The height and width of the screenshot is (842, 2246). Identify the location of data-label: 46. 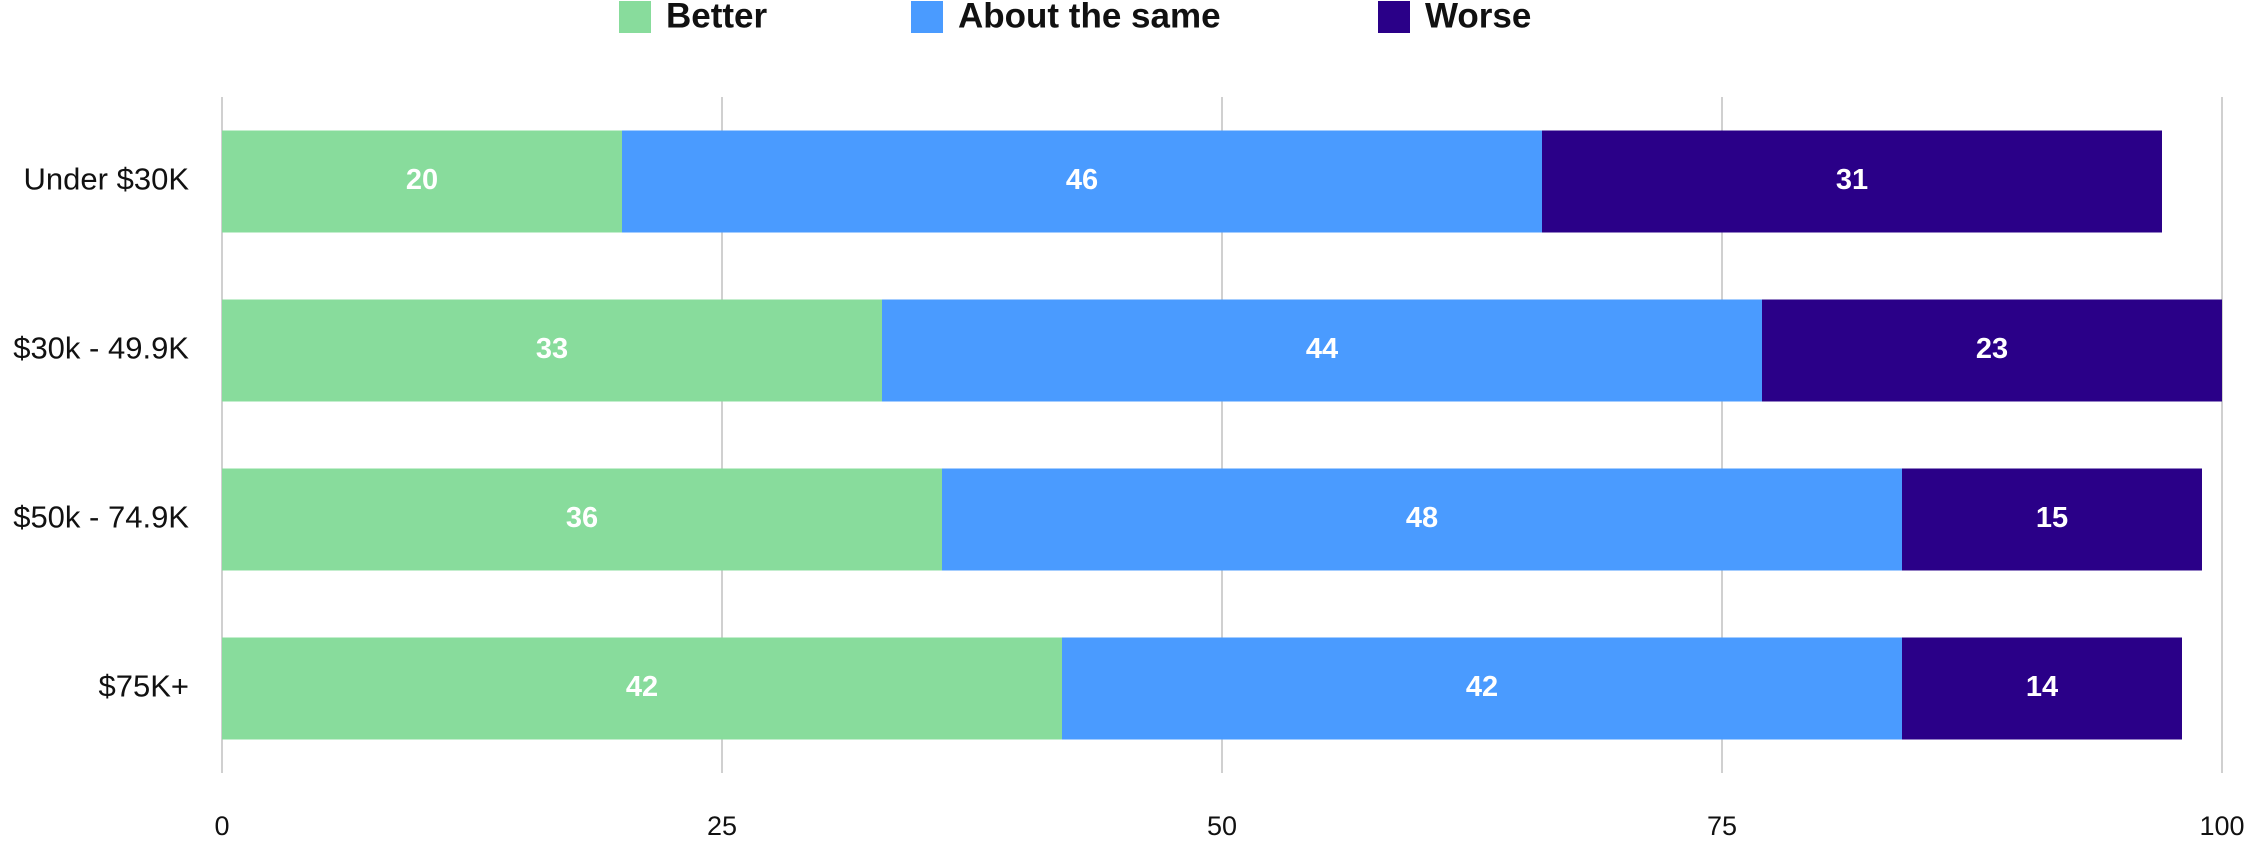
(1082, 180).